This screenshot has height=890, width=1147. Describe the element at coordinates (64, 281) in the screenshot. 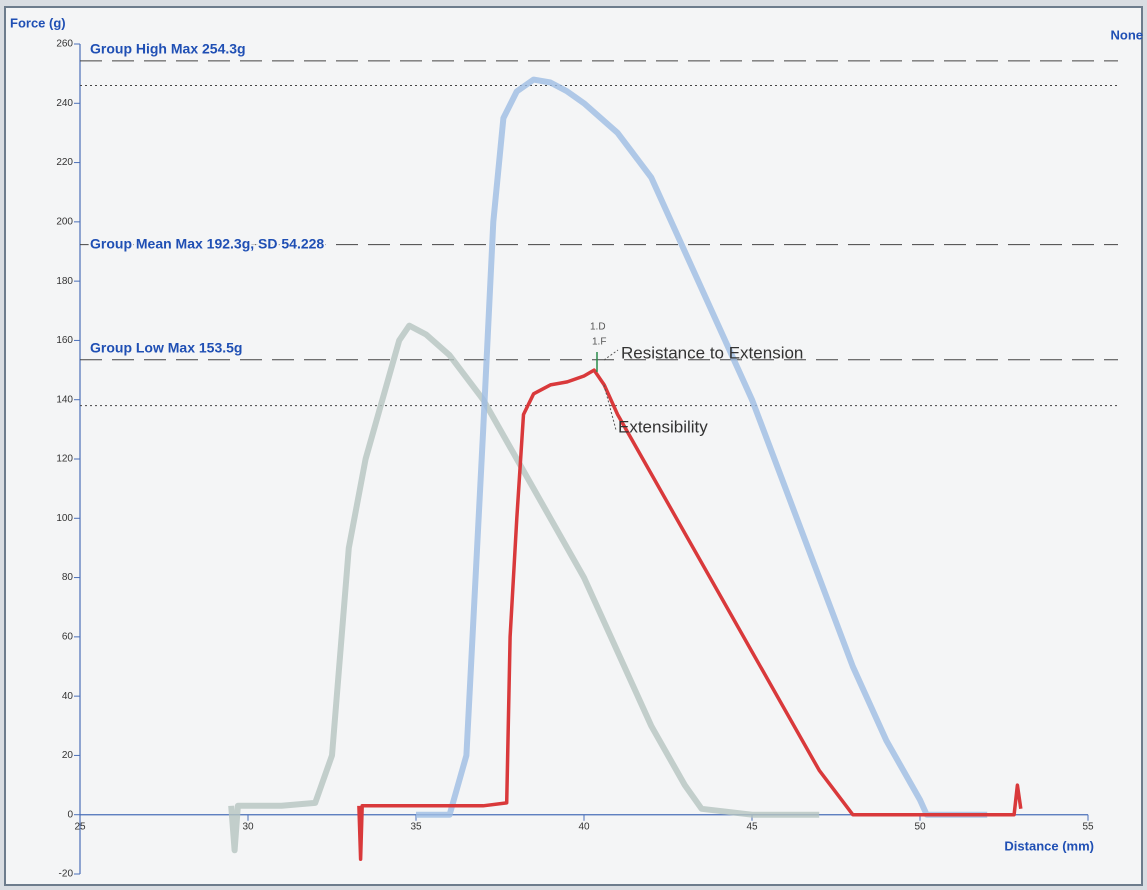

I see `y-tick-label: 180` at that location.